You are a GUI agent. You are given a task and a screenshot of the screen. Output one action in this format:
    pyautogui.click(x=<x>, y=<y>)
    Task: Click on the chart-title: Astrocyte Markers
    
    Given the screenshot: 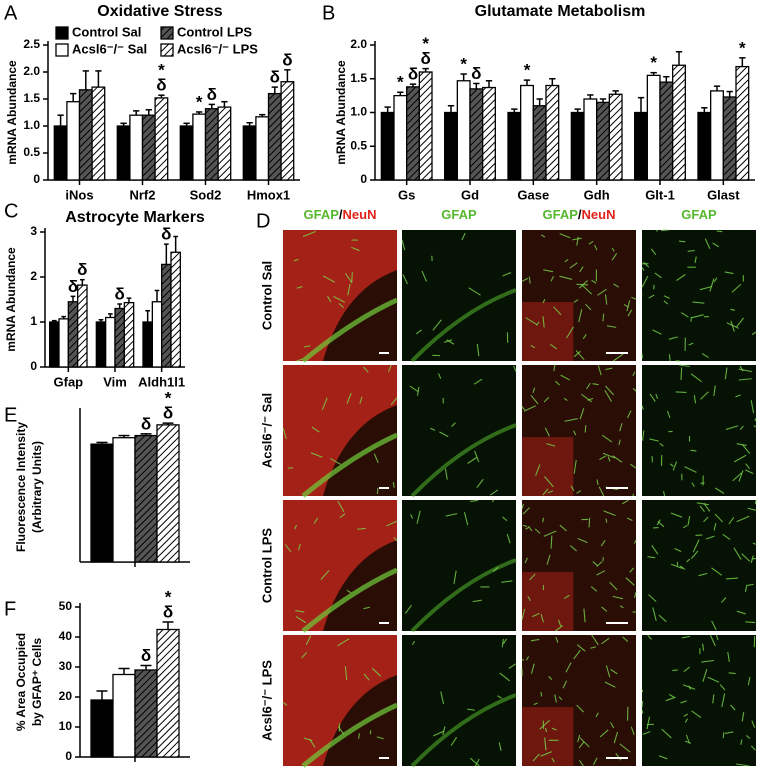 What is the action you would take?
    pyautogui.click(x=135, y=217)
    